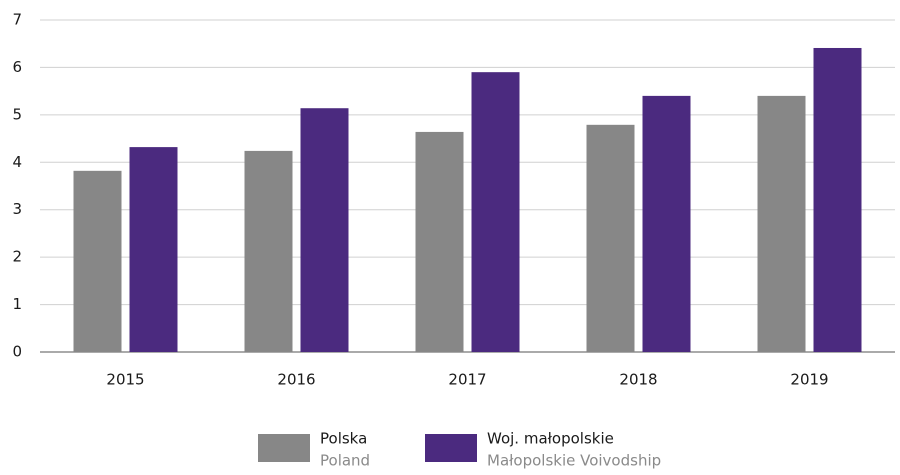  What do you see at coordinates (17, 304) in the screenshot?
I see `y-tick-label: 1` at bounding box center [17, 304].